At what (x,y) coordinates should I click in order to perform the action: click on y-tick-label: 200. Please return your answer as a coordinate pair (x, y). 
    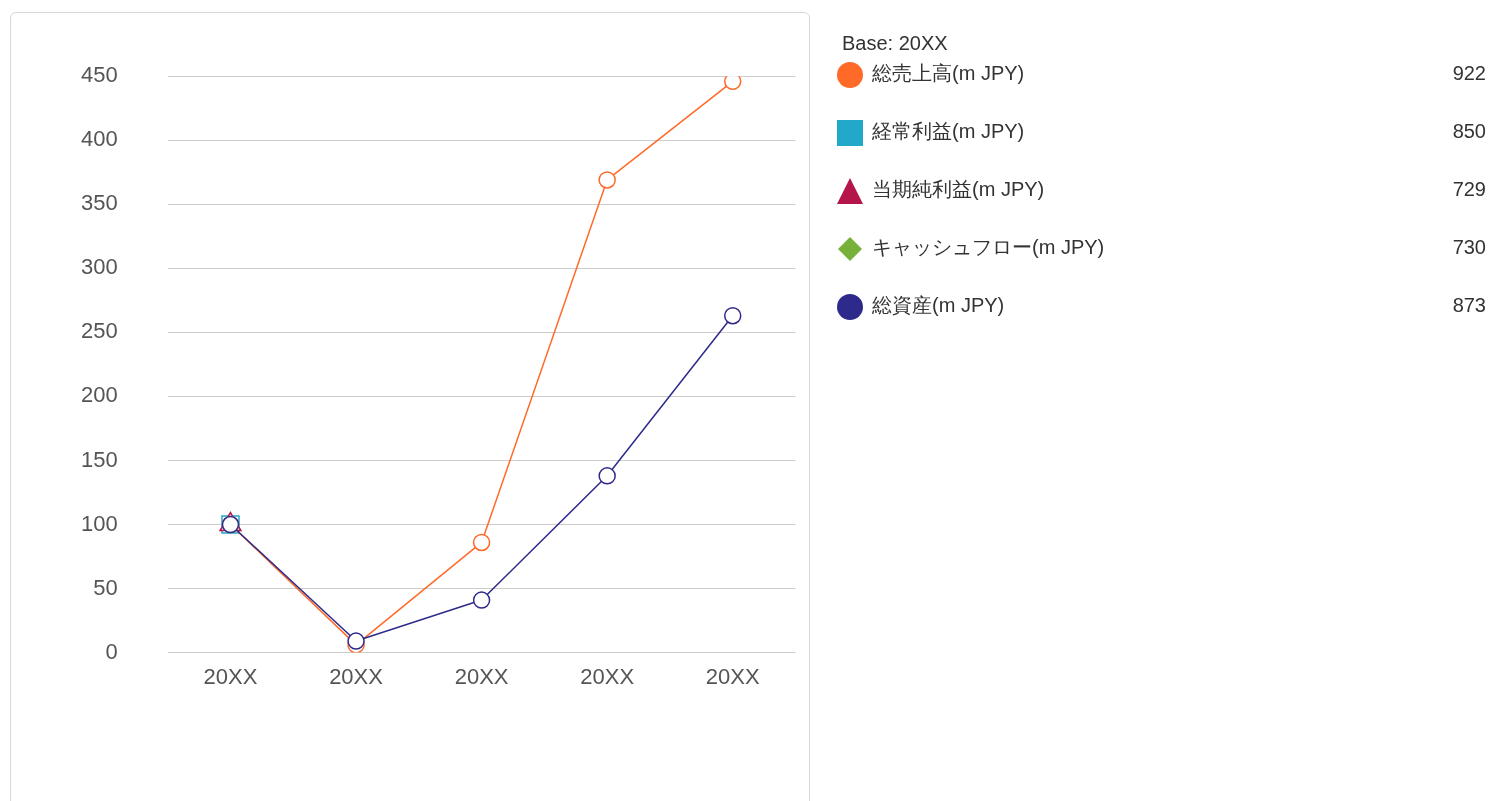
    Looking at the image, I should click on (99, 395).